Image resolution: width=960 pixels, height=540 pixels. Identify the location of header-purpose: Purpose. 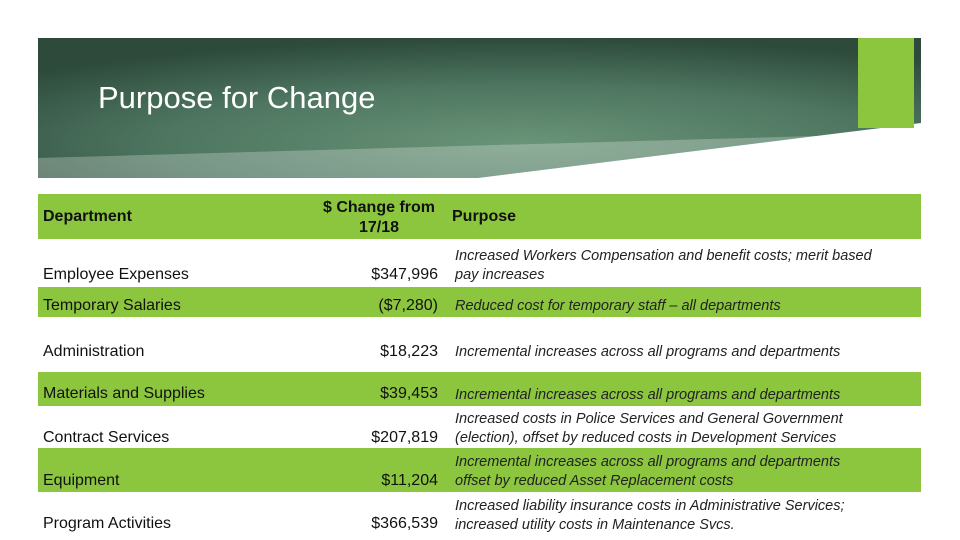
(484, 216).